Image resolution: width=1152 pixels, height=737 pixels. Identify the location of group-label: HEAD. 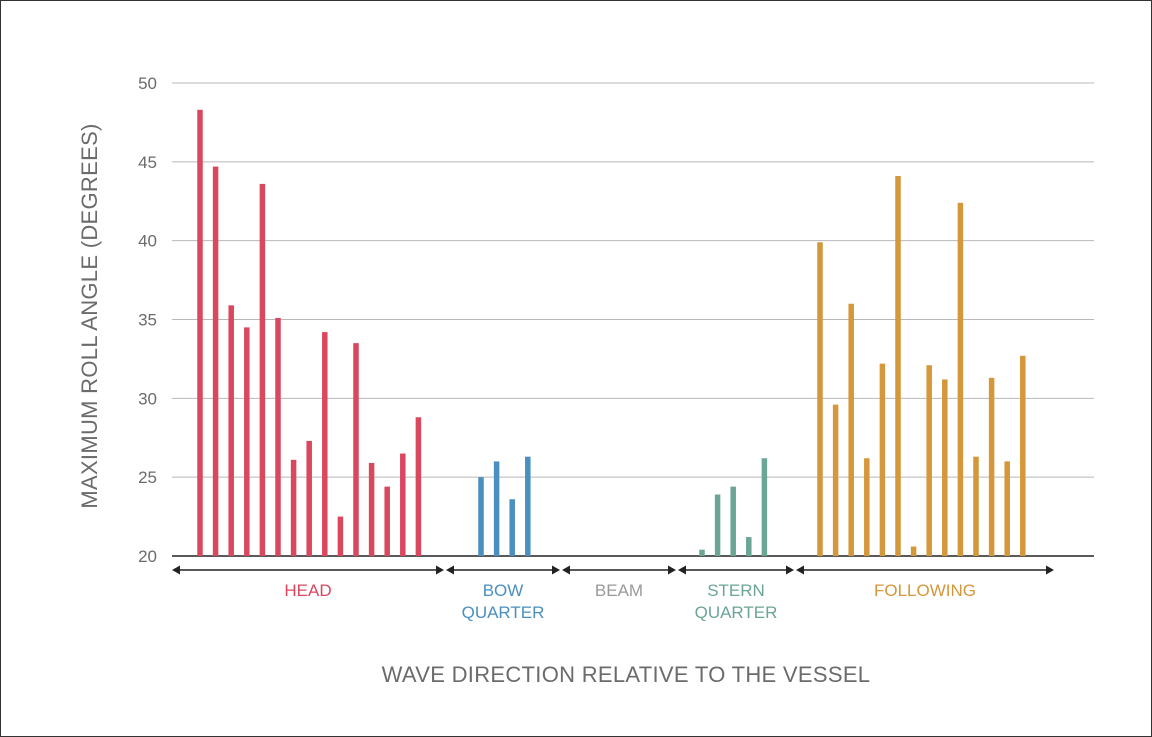
(307, 590).